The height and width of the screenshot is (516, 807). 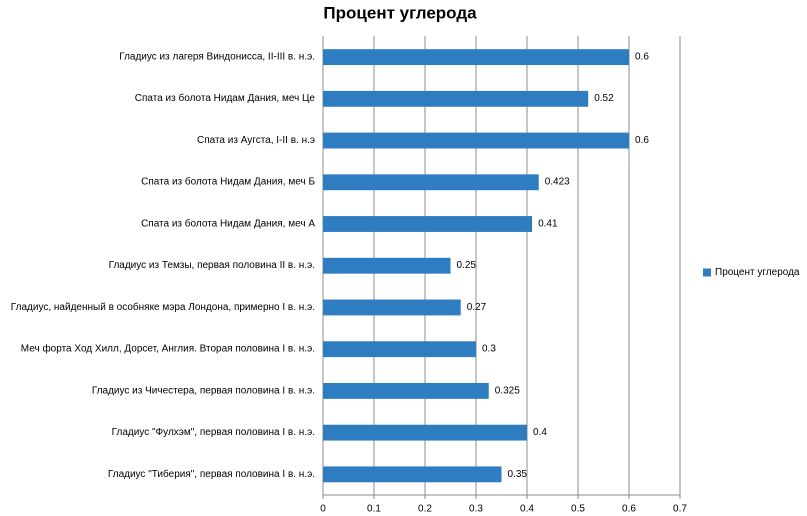 I want to click on data-label: 0.325, so click(x=507, y=390).